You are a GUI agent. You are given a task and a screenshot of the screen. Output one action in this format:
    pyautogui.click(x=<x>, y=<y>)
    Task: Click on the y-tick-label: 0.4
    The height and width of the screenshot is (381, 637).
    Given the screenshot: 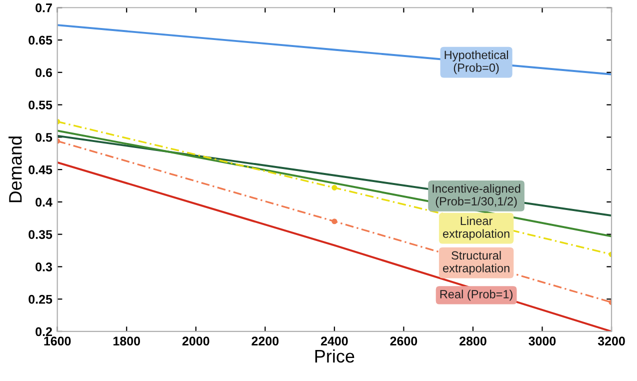 What is the action you would take?
    pyautogui.click(x=44, y=202)
    